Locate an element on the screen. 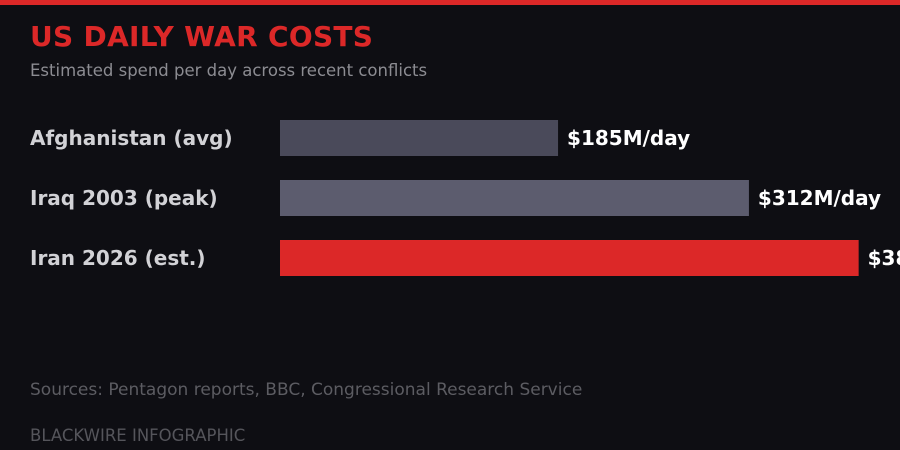 The image size is (900, 450). value-label: $312M/day is located at coordinates (819, 198).